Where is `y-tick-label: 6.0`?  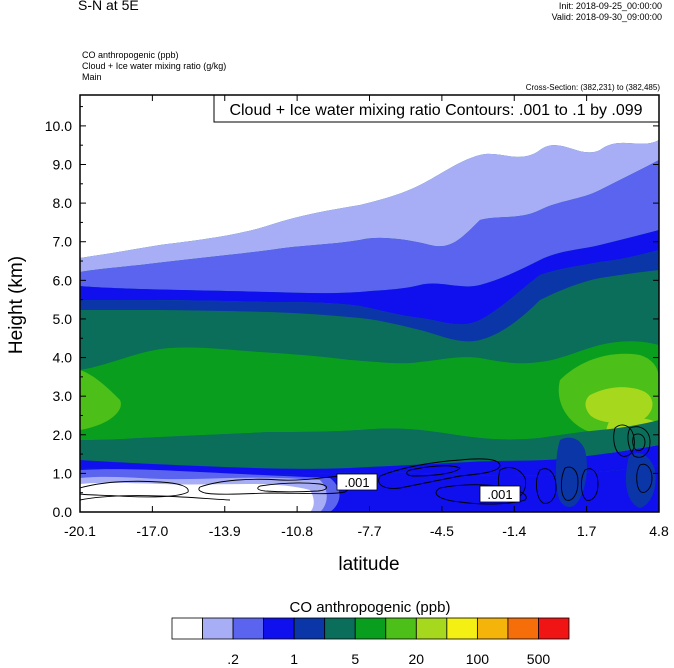
y-tick-label: 6.0 is located at coordinates (63, 280).